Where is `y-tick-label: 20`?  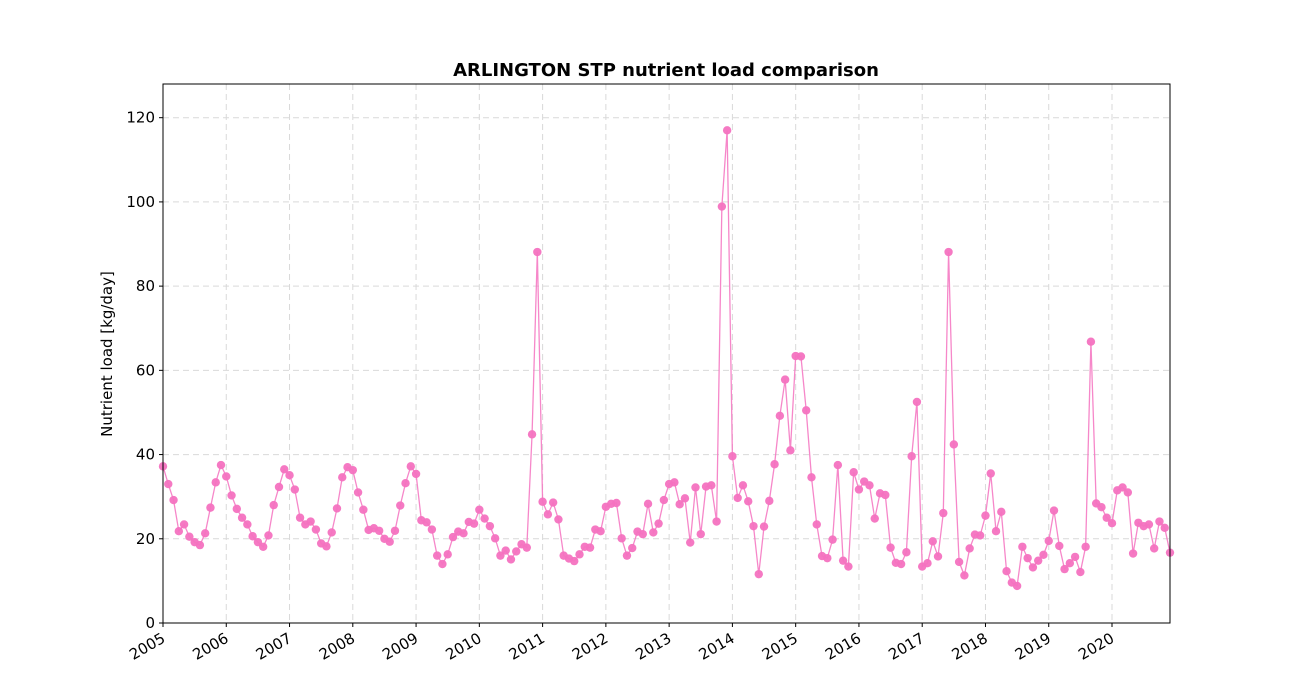 y-tick-label: 20 is located at coordinates (145, 539).